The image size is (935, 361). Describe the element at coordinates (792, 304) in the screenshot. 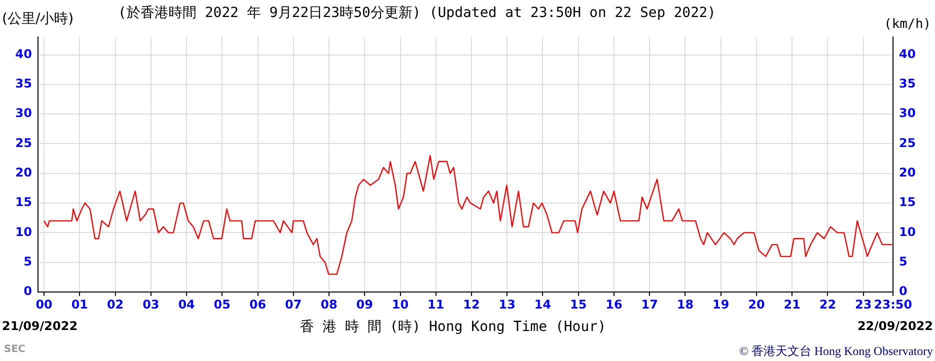

I see `x-tick-label: 21` at that location.